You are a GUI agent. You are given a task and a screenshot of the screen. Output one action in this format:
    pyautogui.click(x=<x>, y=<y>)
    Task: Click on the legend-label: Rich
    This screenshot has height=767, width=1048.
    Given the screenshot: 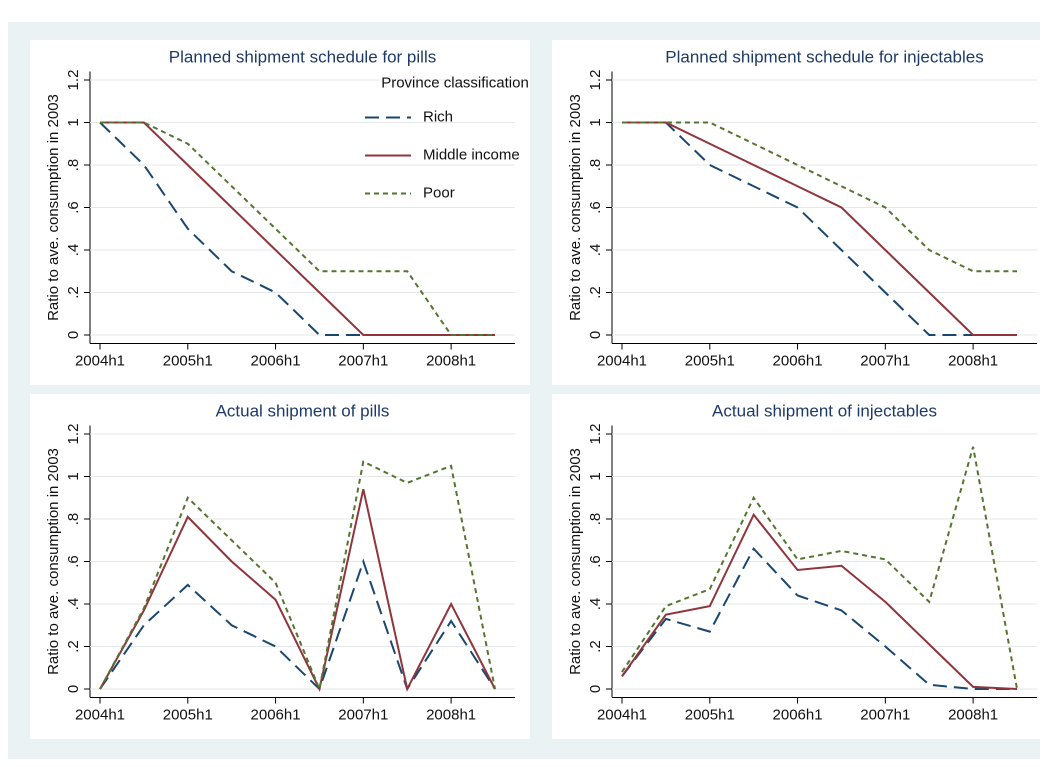 What is the action you would take?
    pyautogui.click(x=438, y=116)
    